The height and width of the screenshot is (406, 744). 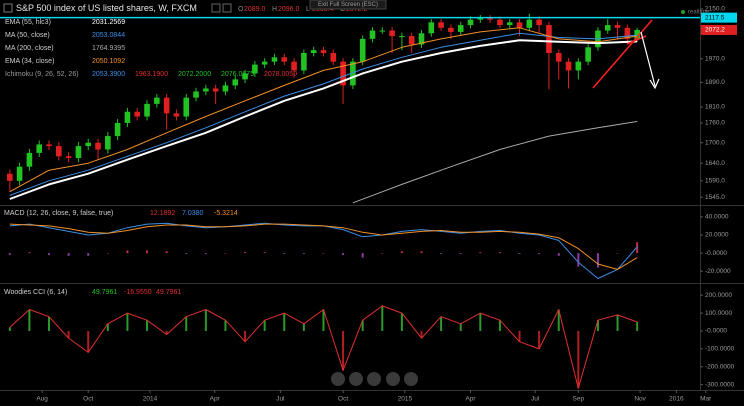 I want to click on ichimoku-value: 2053.3900, so click(x=108, y=74).